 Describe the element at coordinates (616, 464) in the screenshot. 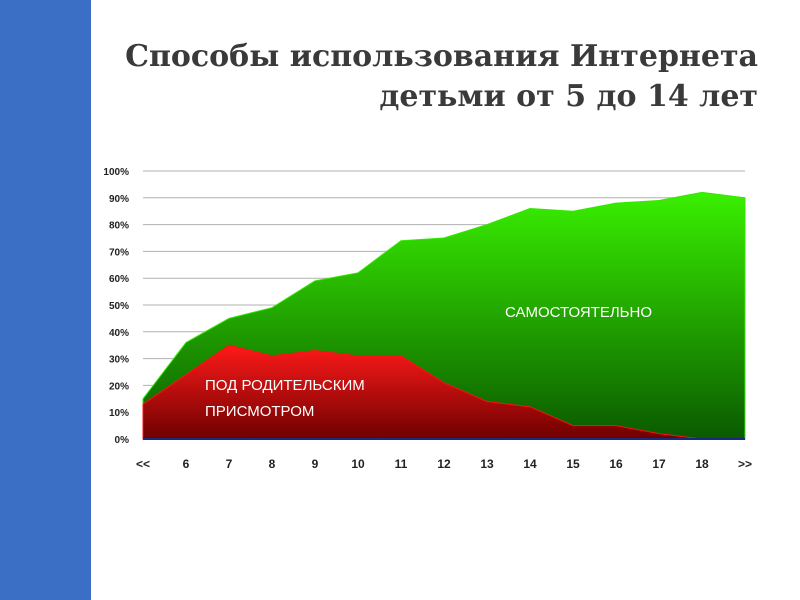

I see `x-tick-label: 16` at that location.